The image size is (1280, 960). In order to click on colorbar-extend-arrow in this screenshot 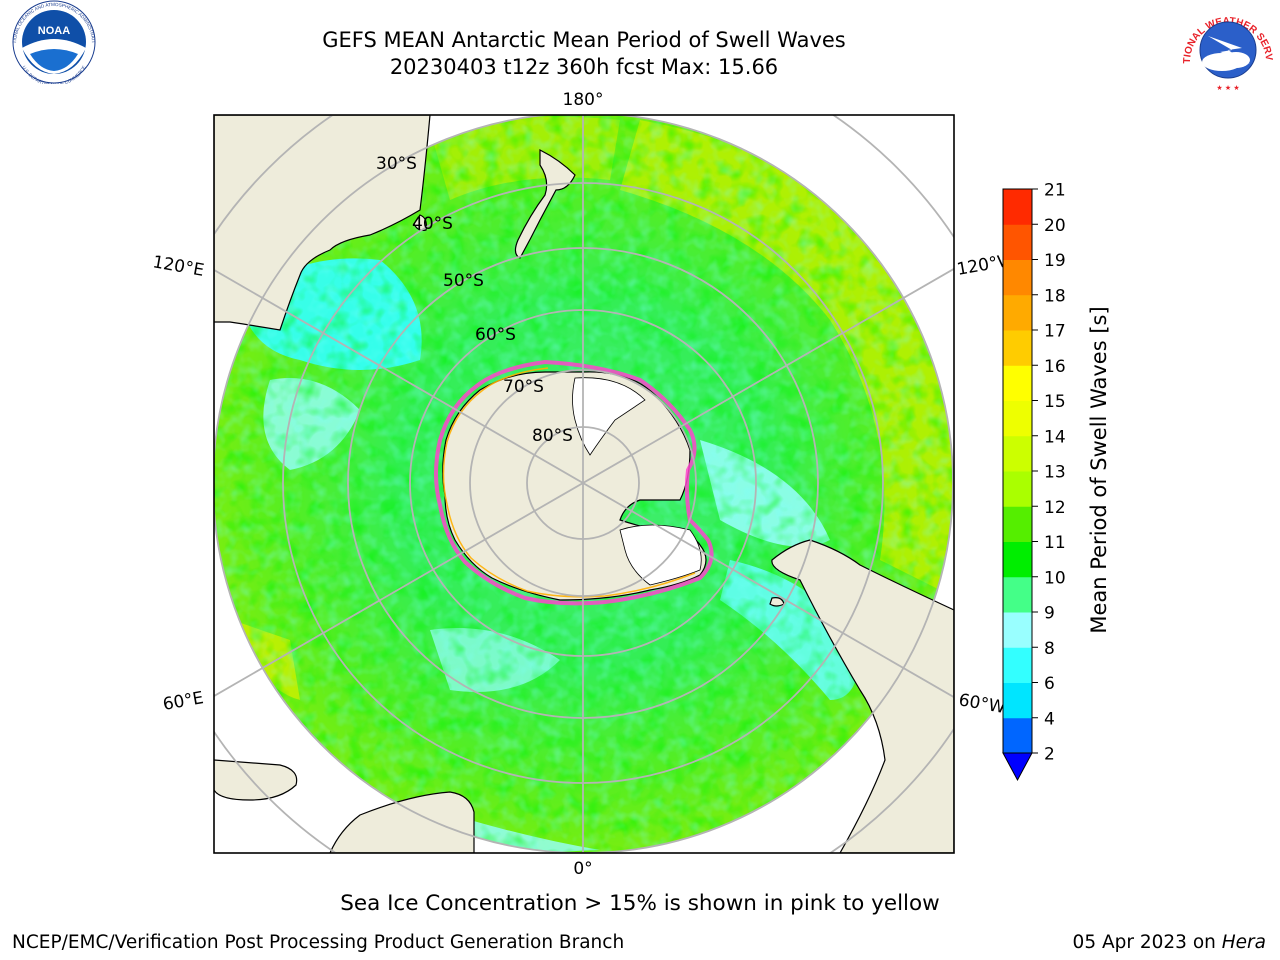, I will do `click(1017, 767)`.